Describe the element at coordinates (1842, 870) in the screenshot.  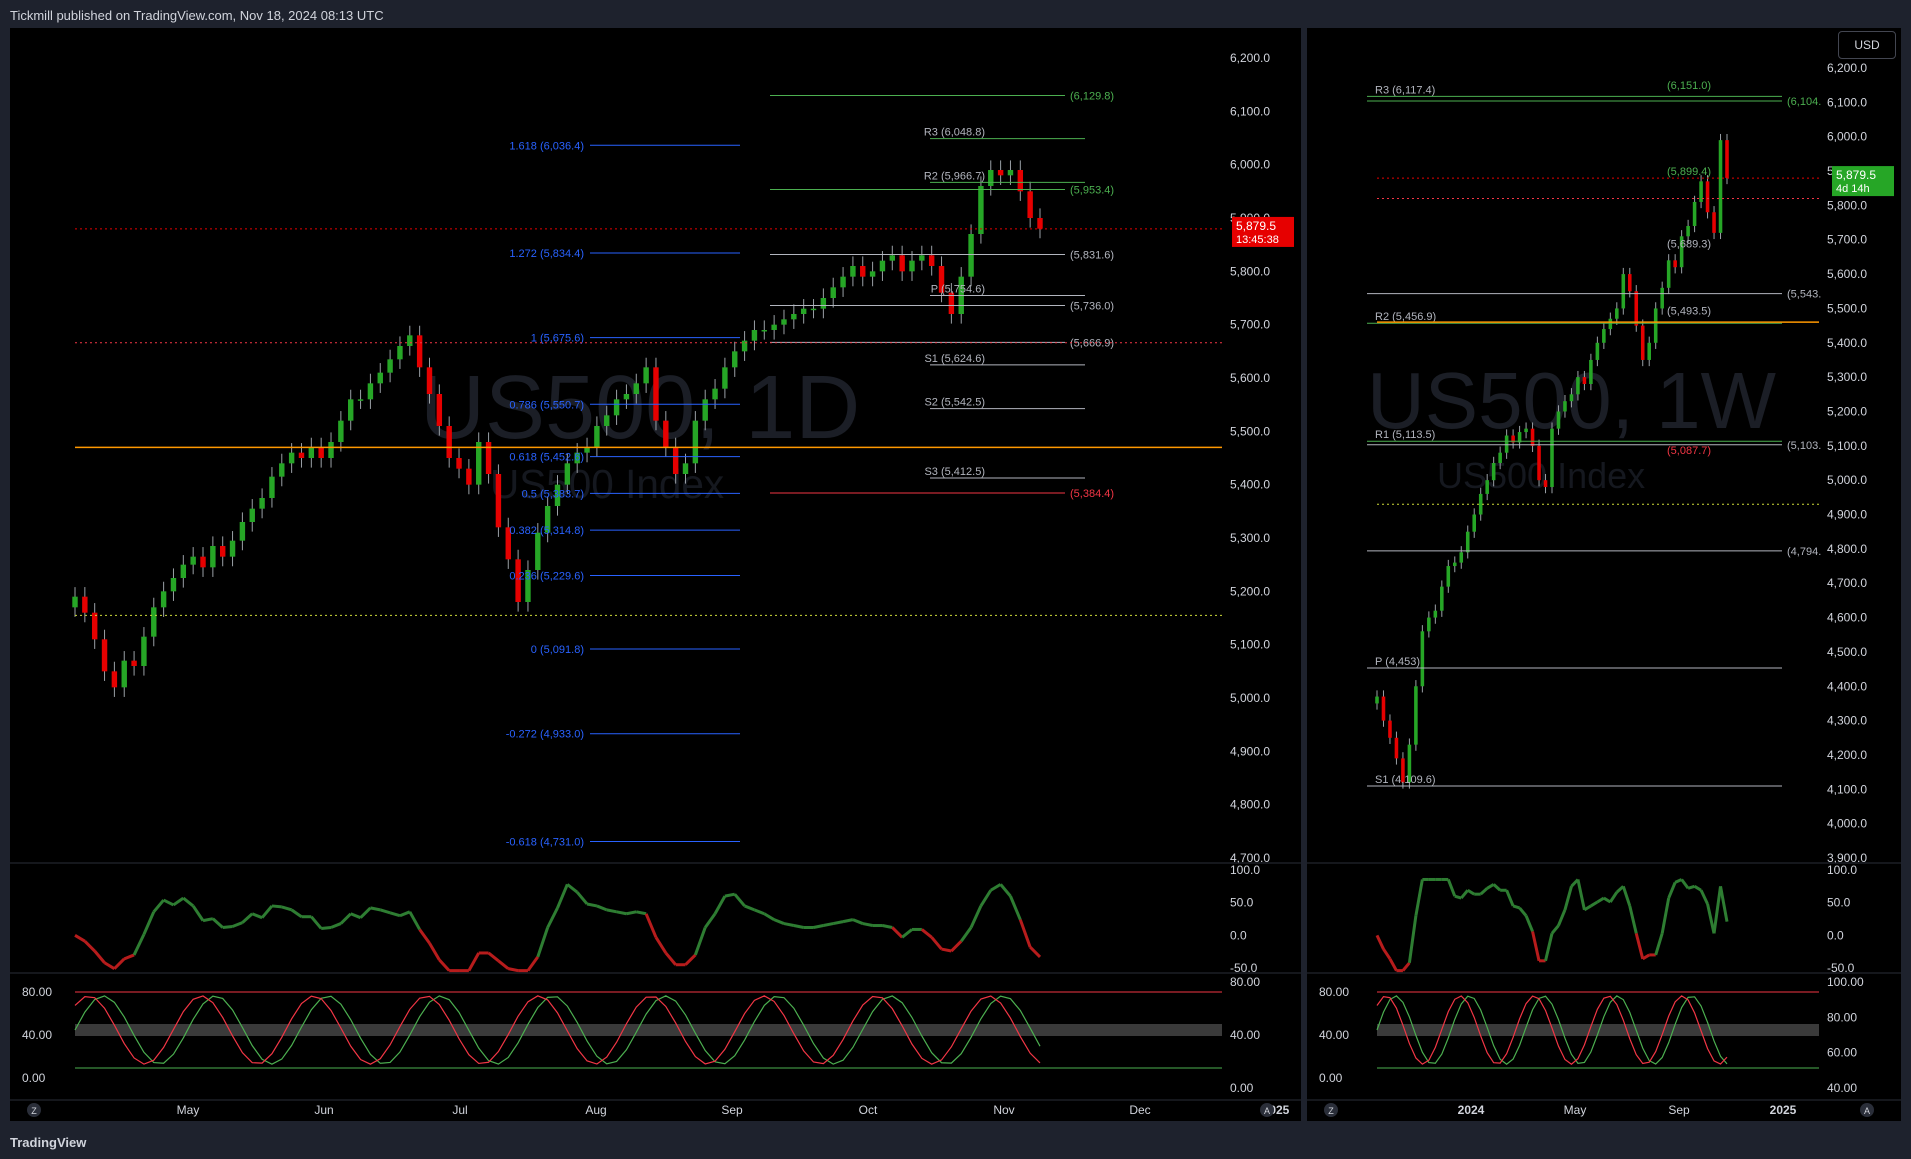
I see `oscillator-axis-label: 100.0` at that location.